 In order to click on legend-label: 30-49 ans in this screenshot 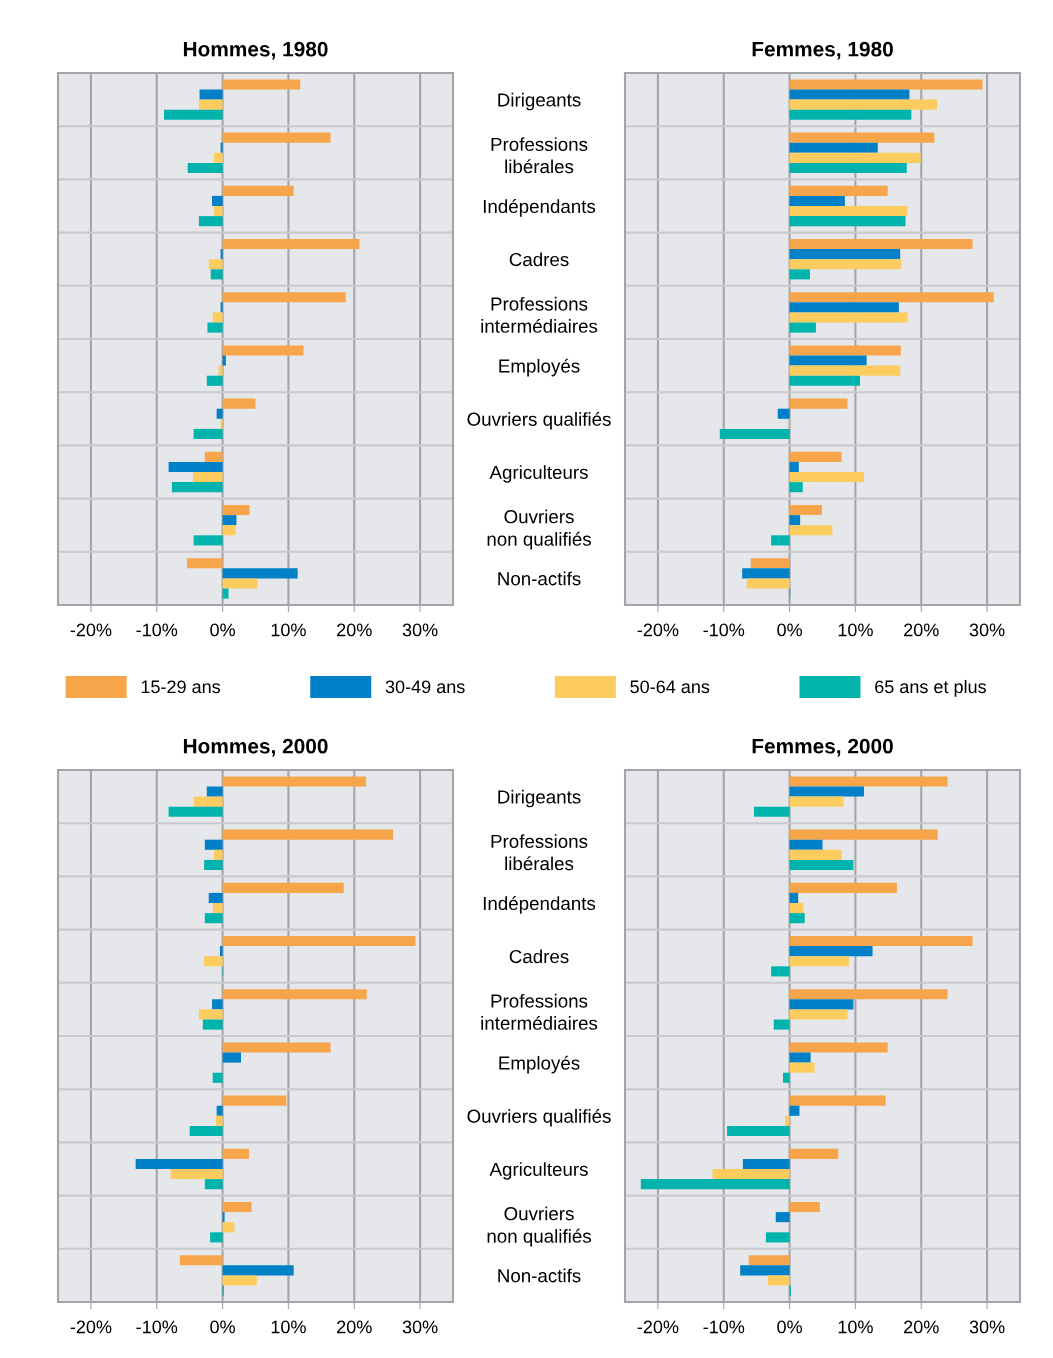, I will do `click(425, 687)`.